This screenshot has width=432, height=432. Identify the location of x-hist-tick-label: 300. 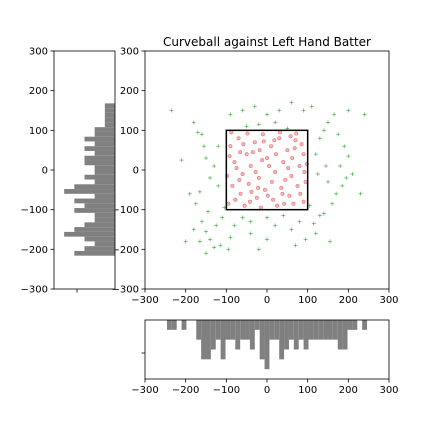
(388, 390).